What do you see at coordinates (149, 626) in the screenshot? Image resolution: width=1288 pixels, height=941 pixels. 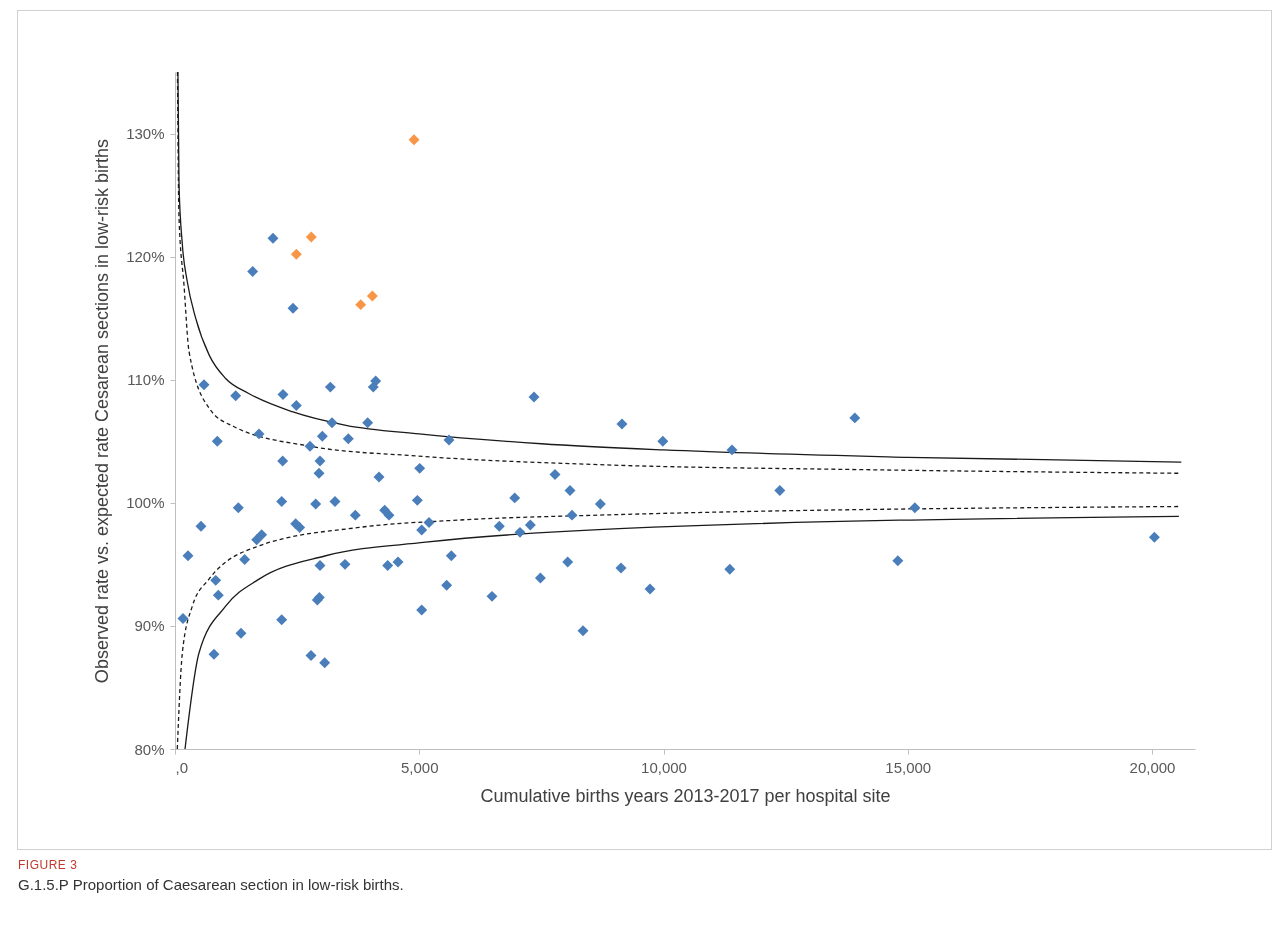 I see `y-tick-label: 90%` at bounding box center [149, 626].